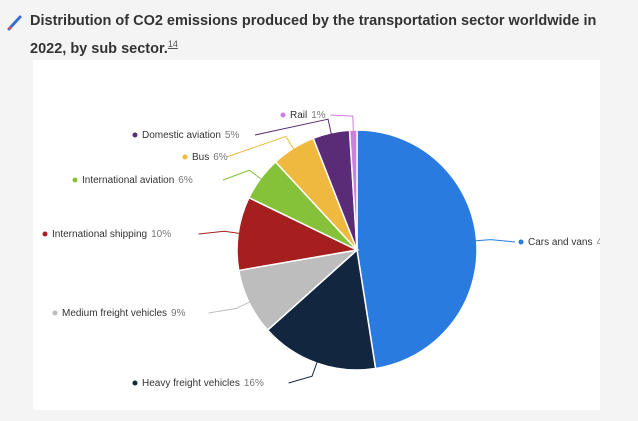 The image size is (638, 421). What do you see at coordinates (14, 23) in the screenshot?
I see `pencil-icon` at bounding box center [14, 23].